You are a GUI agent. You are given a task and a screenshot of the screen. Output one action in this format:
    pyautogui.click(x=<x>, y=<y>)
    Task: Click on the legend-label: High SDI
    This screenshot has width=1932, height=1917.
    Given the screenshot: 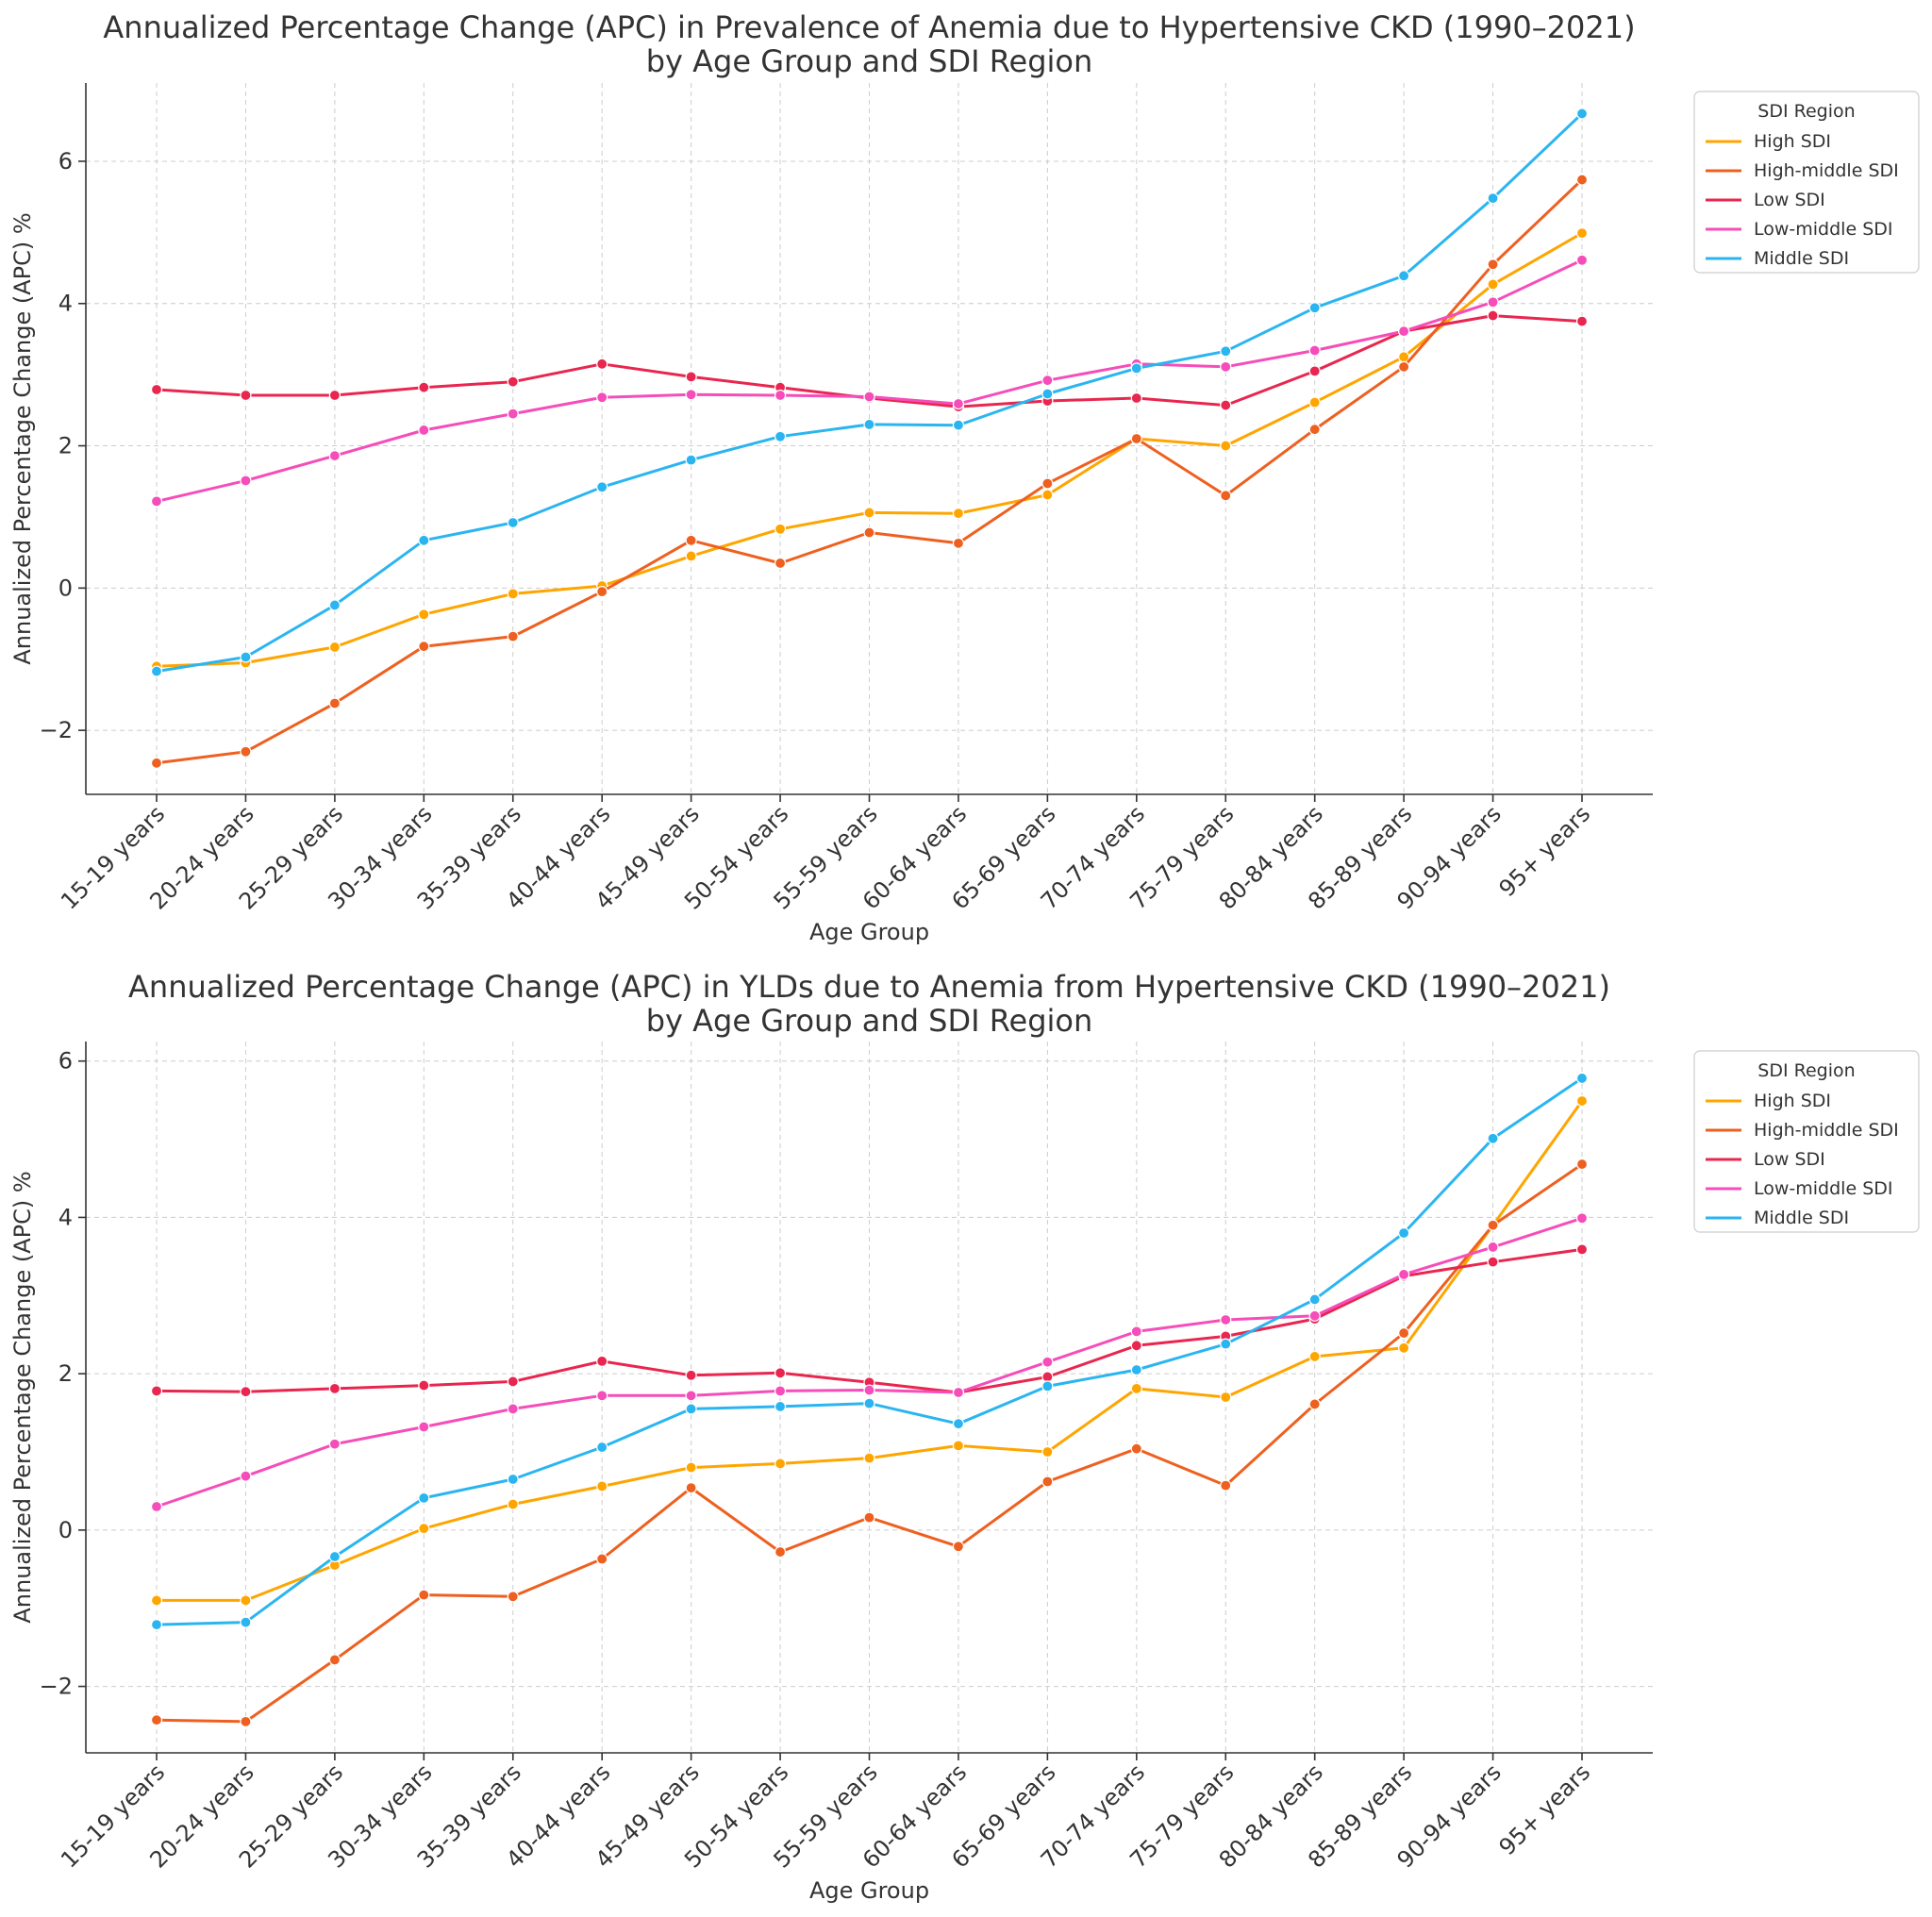 What is the action you would take?
    pyautogui.click(x=1792, y=141)
    